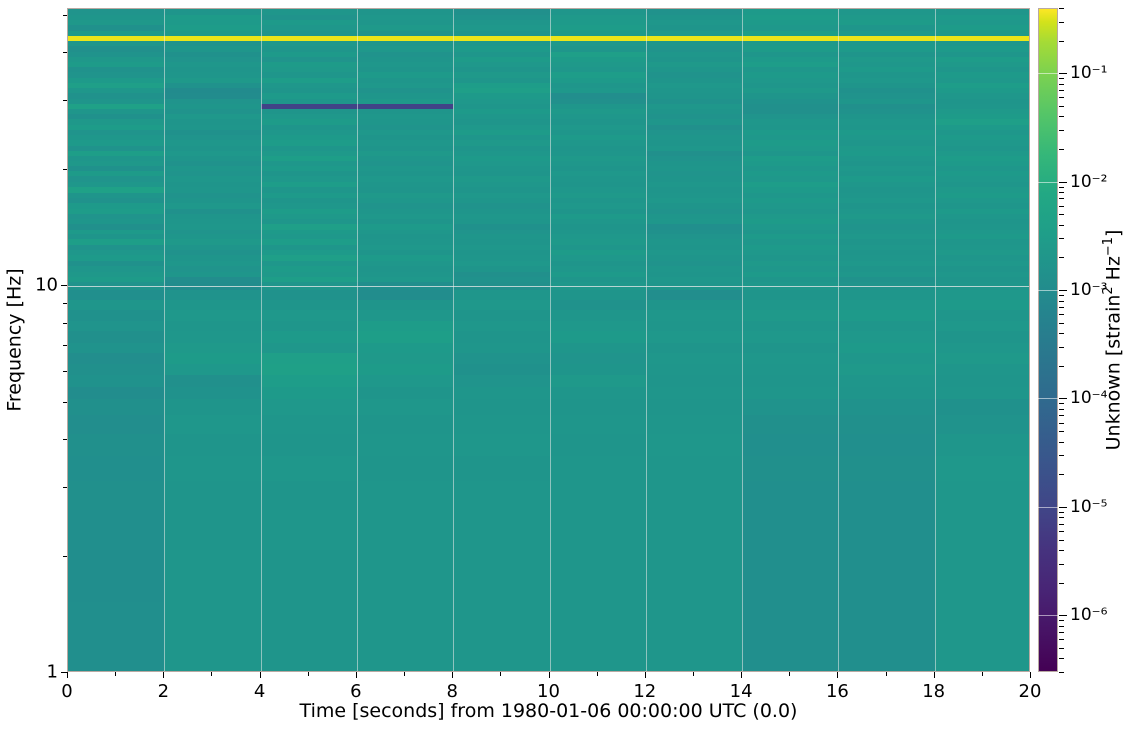  Describe the element at coordinates (551, 687) in the screenshot. I see `x-axis: 0 2 4 6 8 10 12 14 16 18 20` at that location.